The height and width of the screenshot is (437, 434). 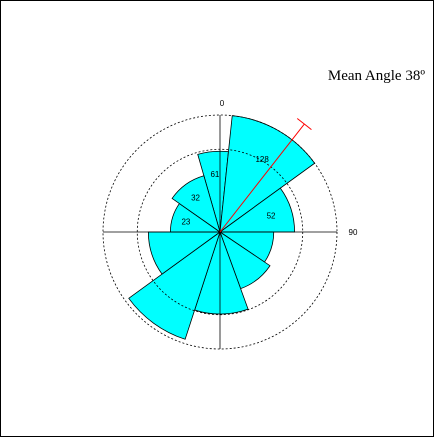 I want to click on value-label: 128, so click(x=262, y=159).